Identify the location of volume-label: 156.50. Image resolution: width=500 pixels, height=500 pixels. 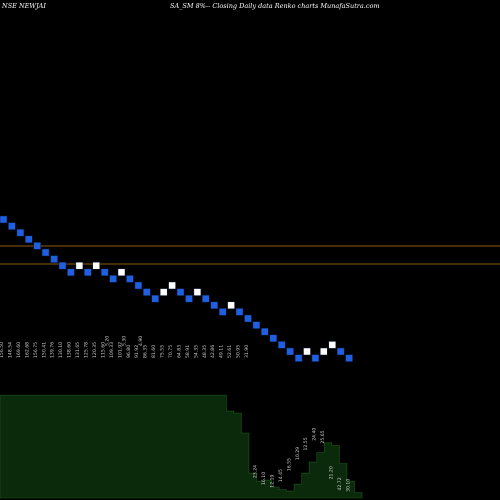
(2, 350).